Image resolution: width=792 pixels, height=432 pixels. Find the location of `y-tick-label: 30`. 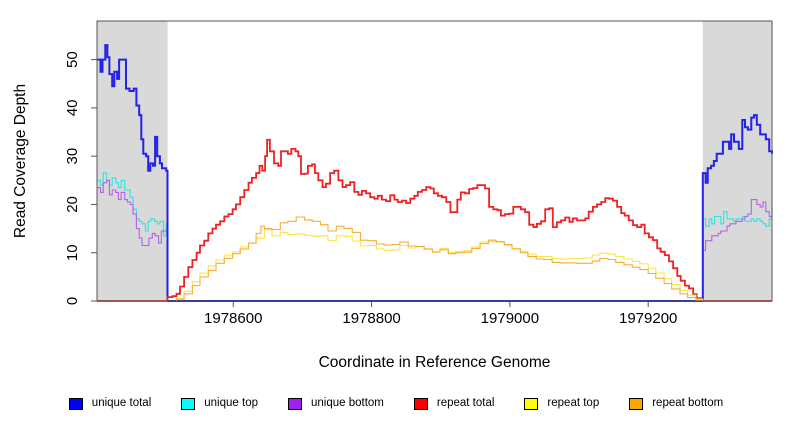

y-tick-label: 30 is located at coordinates (72, 156).